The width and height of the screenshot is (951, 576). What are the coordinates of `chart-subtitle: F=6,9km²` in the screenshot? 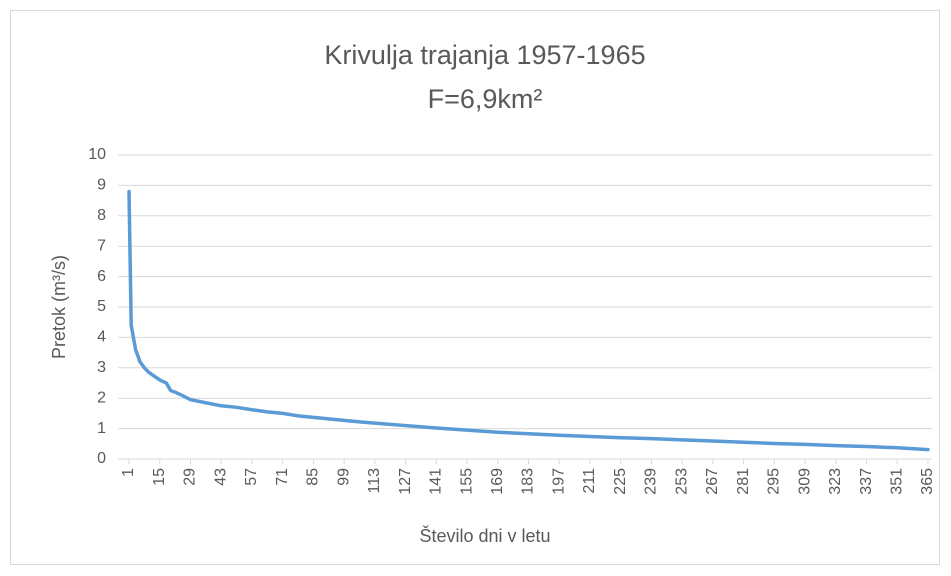 It's located at (485, 99).